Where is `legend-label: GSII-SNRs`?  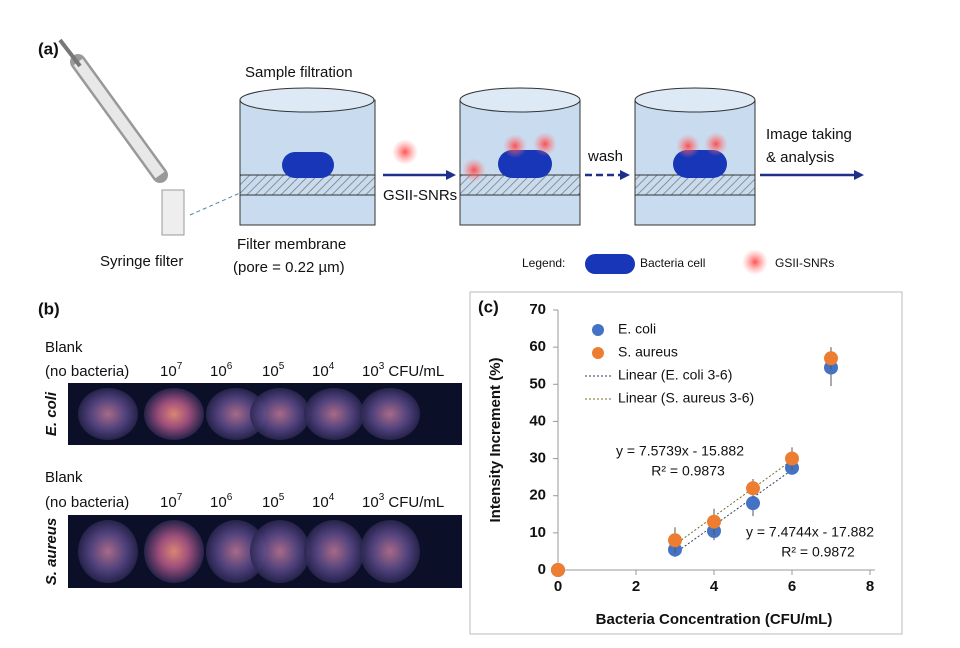
legend-label: GSII-SNRs is located at coordinates (804, 263).